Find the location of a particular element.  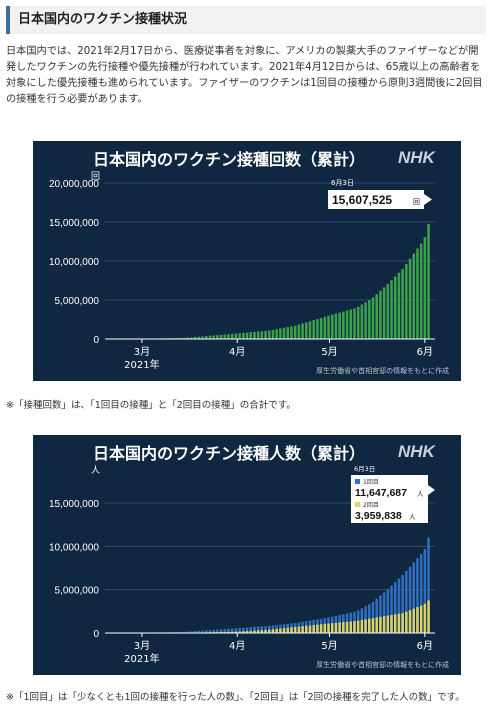

chart-title: 日本国内のワクチン接種回数（累計） is located at coordinates (229, 159).